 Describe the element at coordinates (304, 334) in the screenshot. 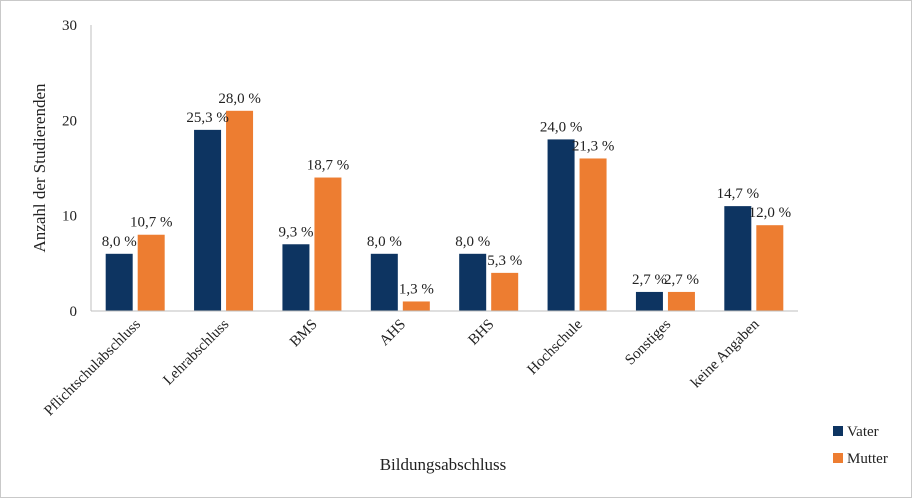

I see `category-label: BMS` at that location.